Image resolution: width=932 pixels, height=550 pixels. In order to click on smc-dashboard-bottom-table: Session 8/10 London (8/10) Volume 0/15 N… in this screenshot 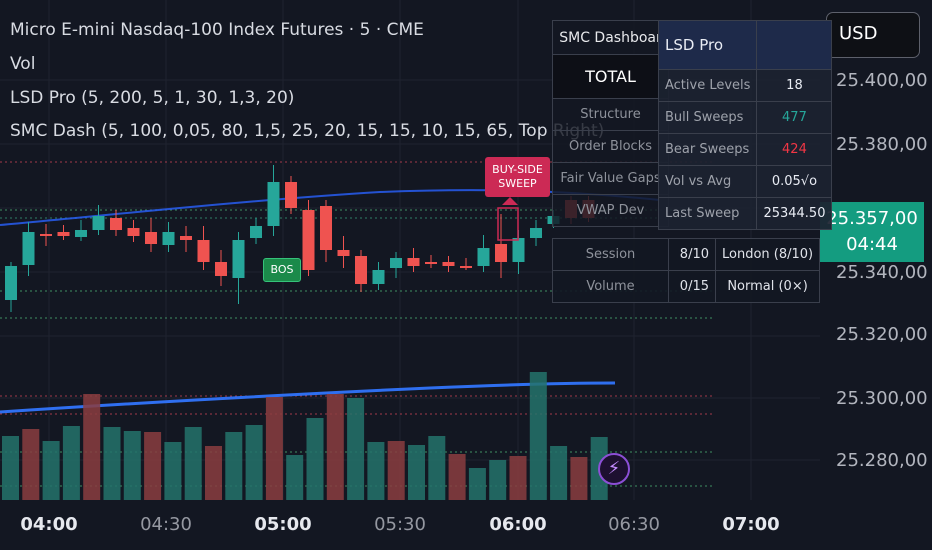, I will do `click(686, 270)`.